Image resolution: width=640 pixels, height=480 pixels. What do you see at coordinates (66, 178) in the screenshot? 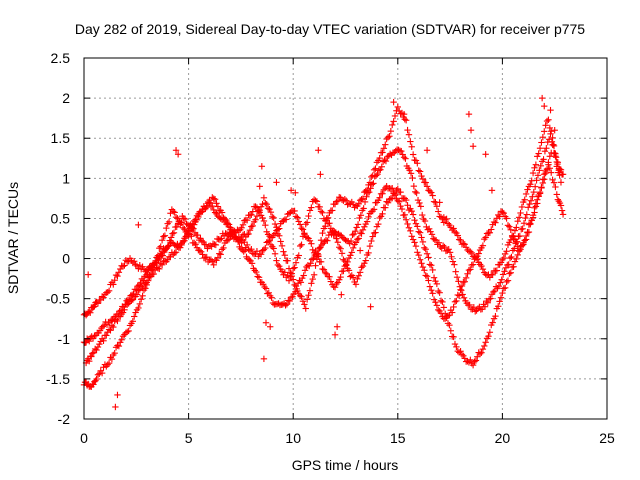
I see `y-tick-label: 1` at bounding box center [66, 178].